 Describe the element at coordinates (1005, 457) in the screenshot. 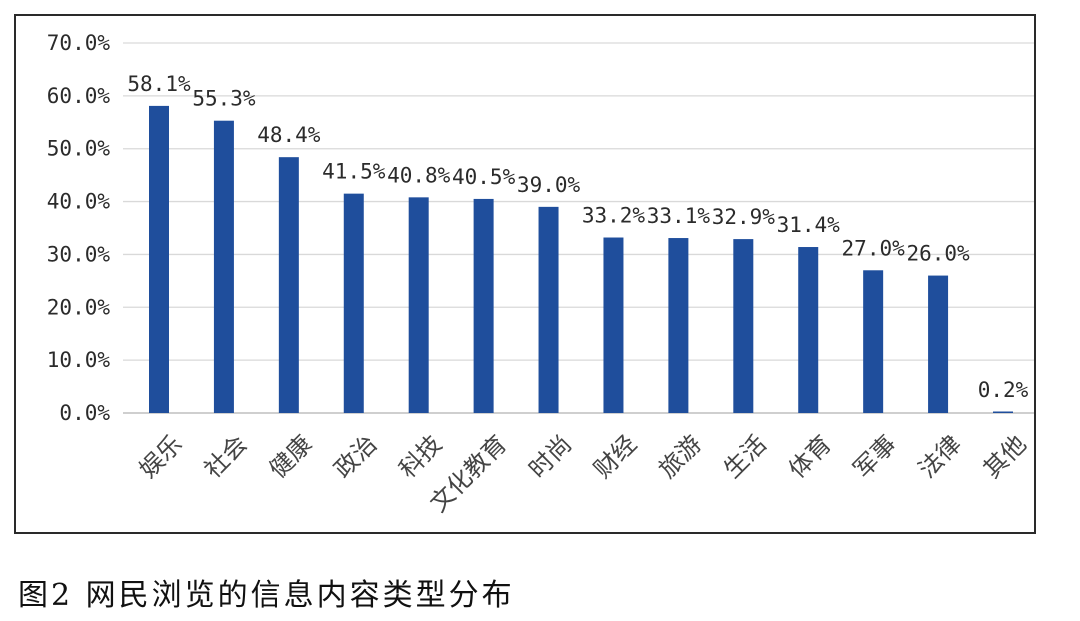

I see `category-label: 其他` at that location.